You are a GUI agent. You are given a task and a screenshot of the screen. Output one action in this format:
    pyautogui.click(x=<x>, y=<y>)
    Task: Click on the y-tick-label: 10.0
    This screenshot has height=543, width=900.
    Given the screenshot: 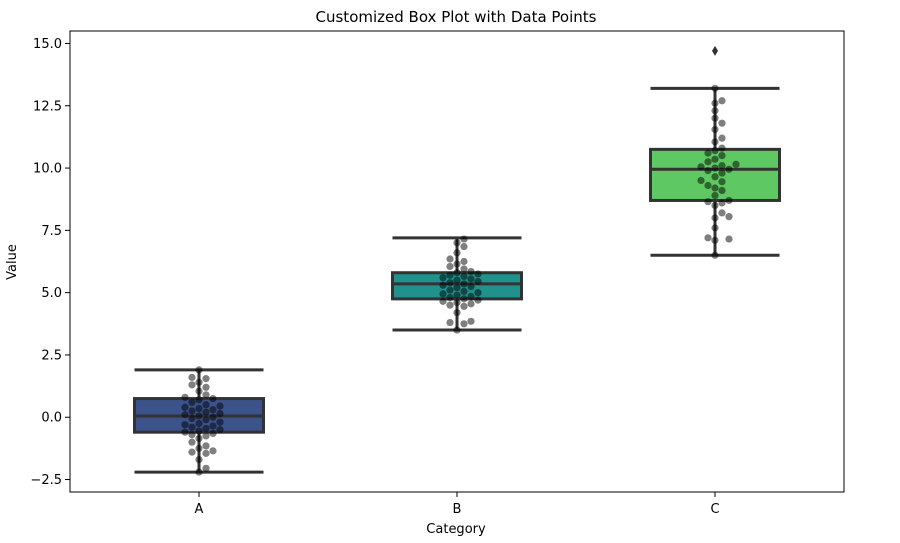 What is the action you would take?
    pyautogui.click(x=47, y=169)
    